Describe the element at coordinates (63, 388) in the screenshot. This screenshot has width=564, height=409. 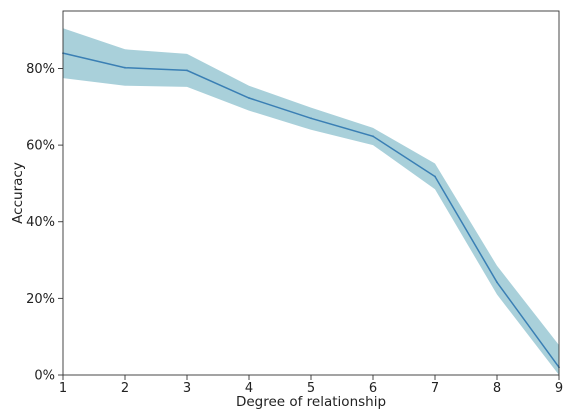
I see `x-tick-label: 1` at that location.